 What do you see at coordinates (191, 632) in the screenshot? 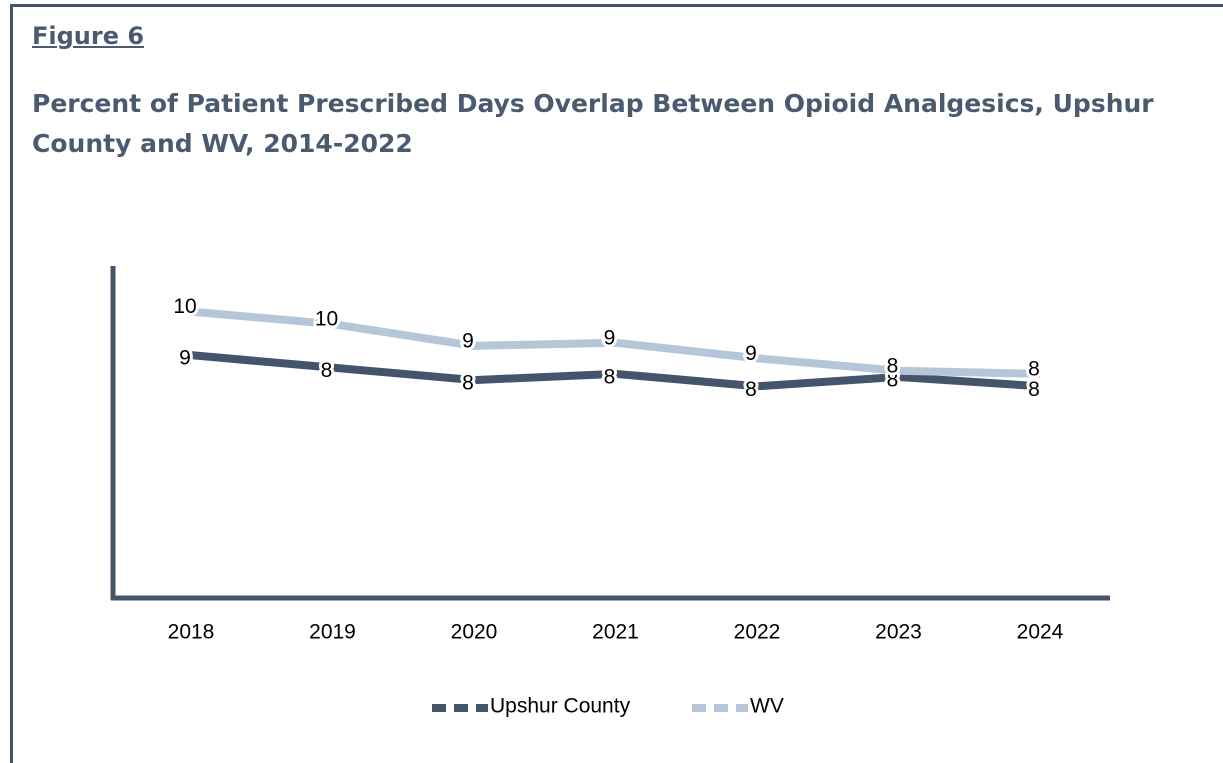
I see `x-tick-label: 2018` at bounding box center [191, 632].